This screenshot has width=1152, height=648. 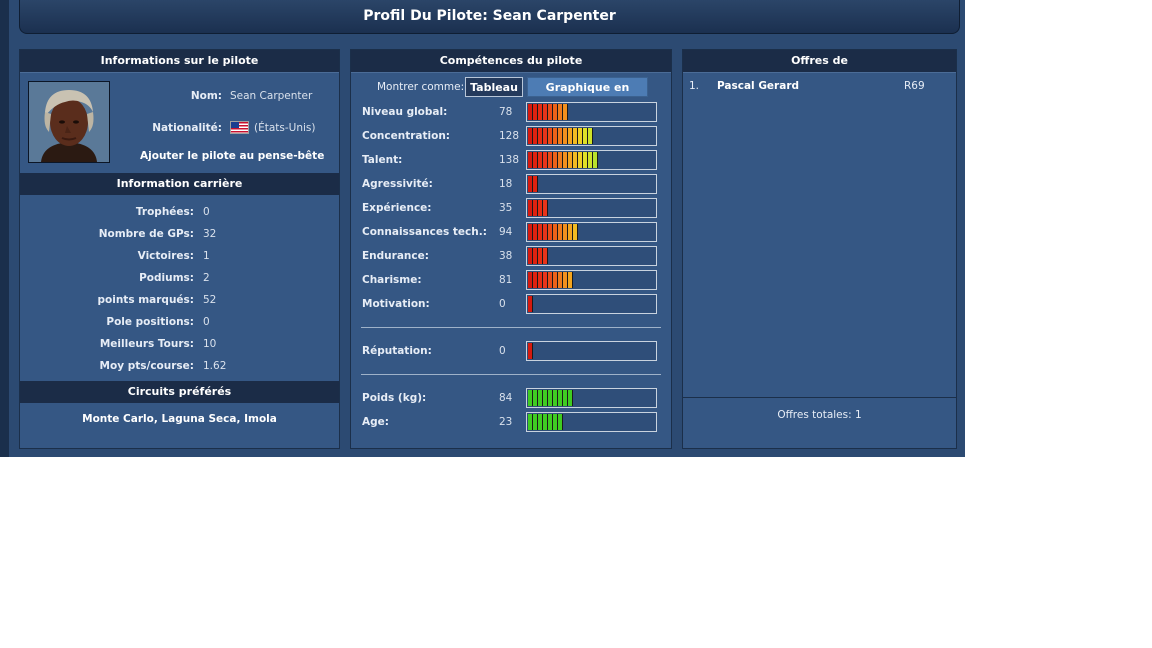 What do you see at coordinates (150, 322) in the screenshot?
I see `career-stat-label: Pole positions:` at bounding box center [150, 322].